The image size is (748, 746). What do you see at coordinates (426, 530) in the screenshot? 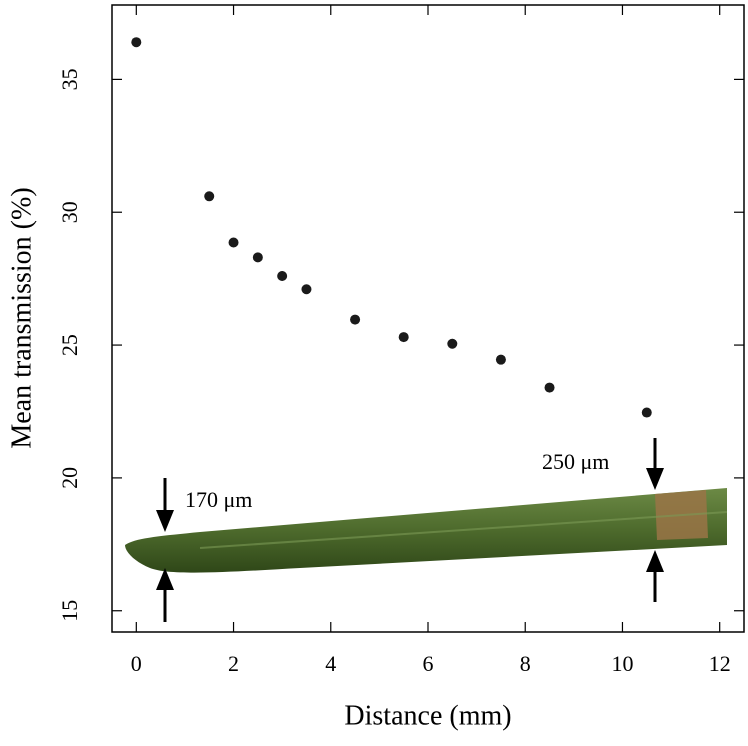
I see `leaf-image` at bounding box center [426, 530].